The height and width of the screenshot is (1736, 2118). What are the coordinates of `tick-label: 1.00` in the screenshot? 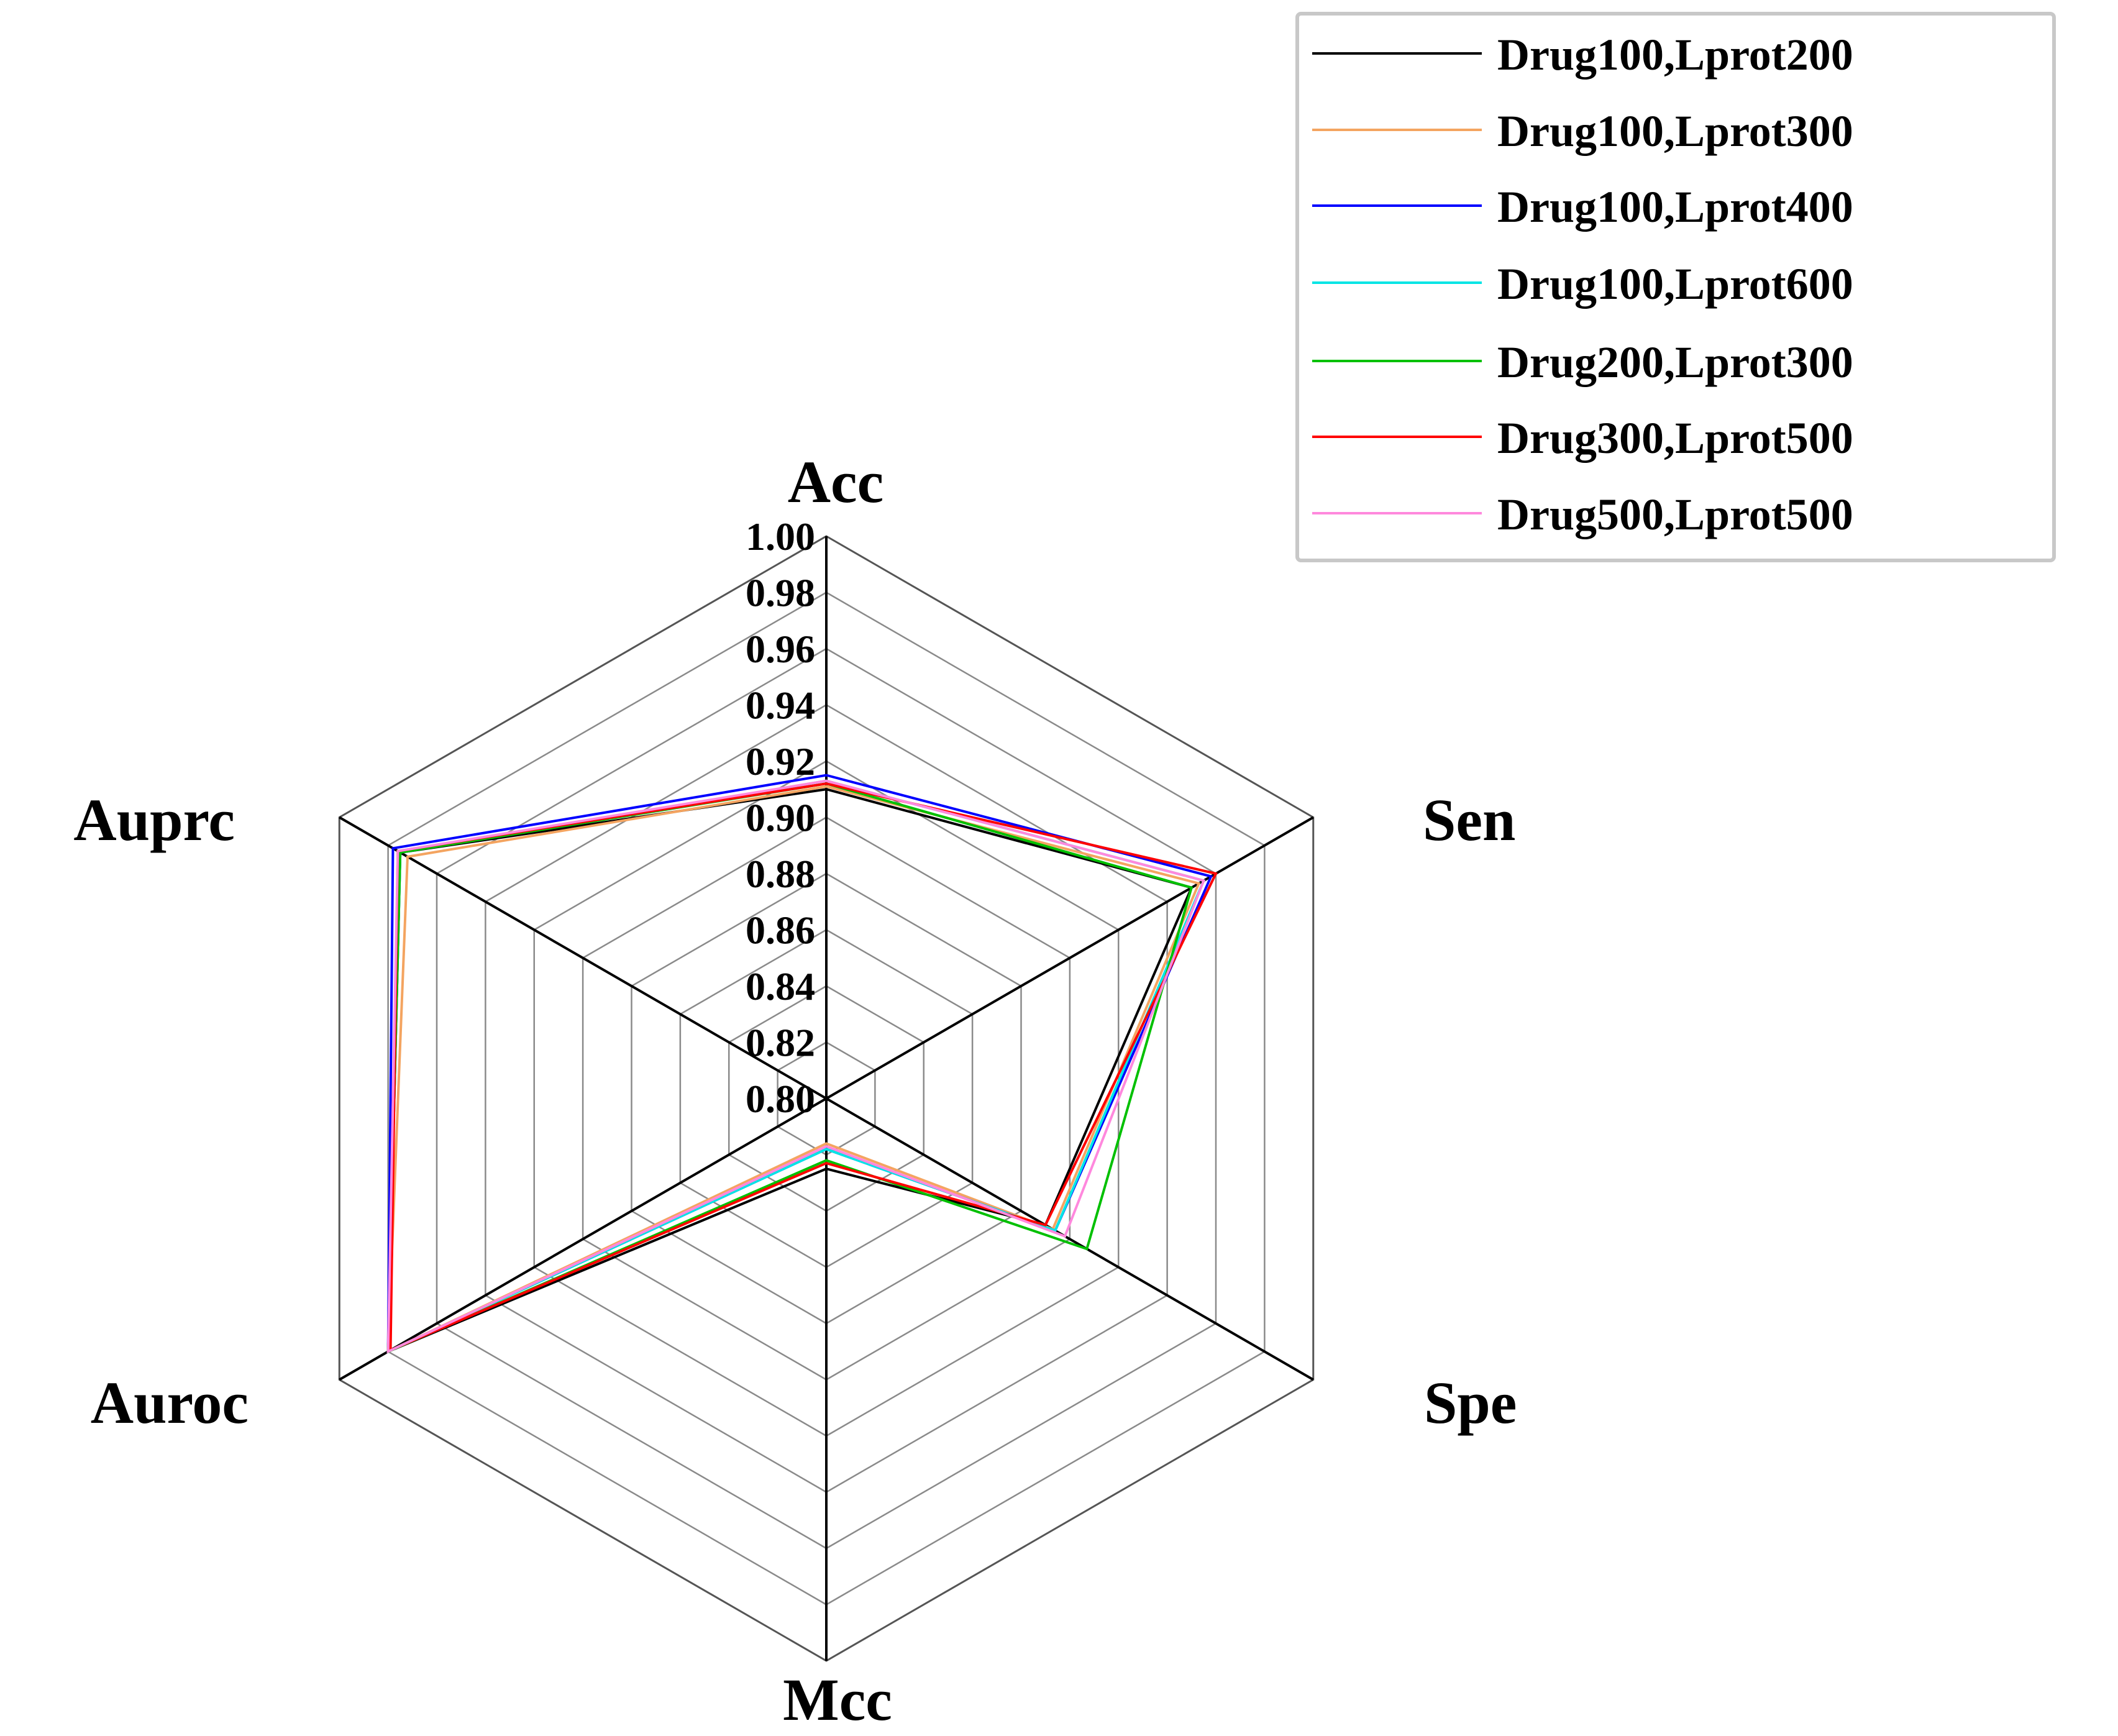 It's located at (780, 536).